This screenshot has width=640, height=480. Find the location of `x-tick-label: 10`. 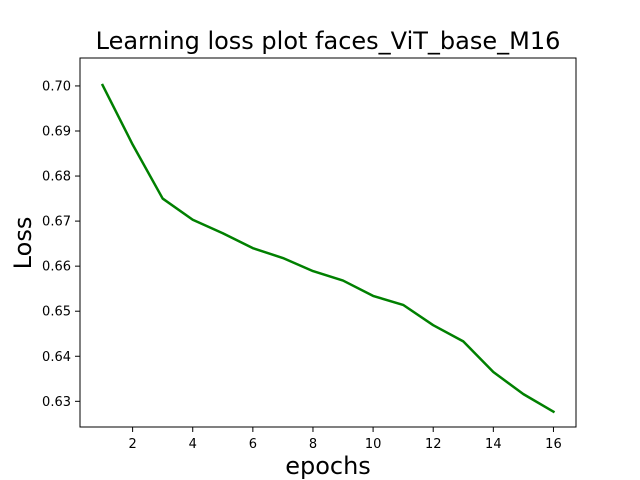

x-tick-label: 10 is located at coordinates (373, 444).